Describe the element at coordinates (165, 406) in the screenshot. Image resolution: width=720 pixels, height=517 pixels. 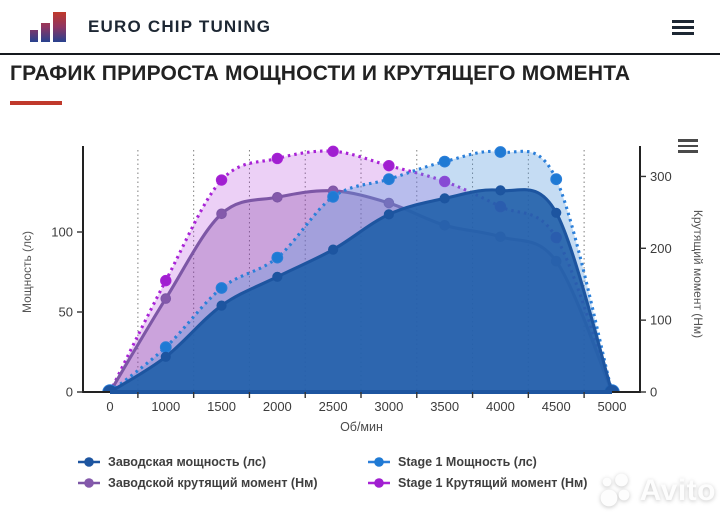
I see `x-tick-label: 1000` at that location.